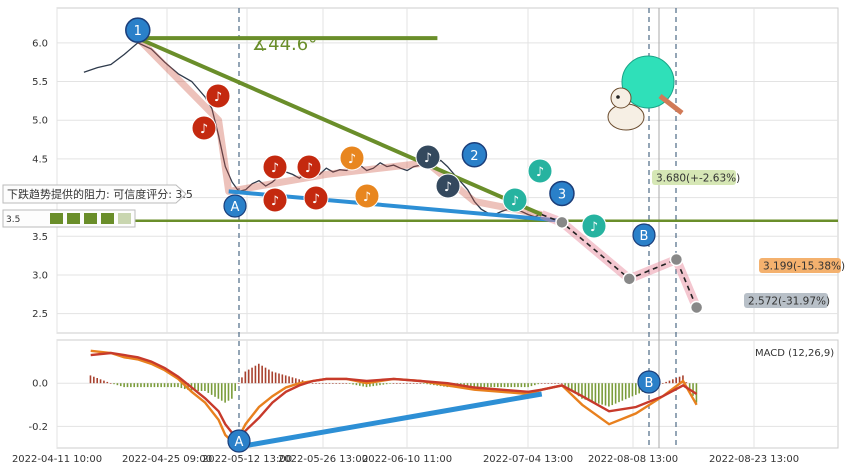 The image size is (845, 471). I want to click on x-tick-label: 2022-08-08 13:00, so click(633, 459).